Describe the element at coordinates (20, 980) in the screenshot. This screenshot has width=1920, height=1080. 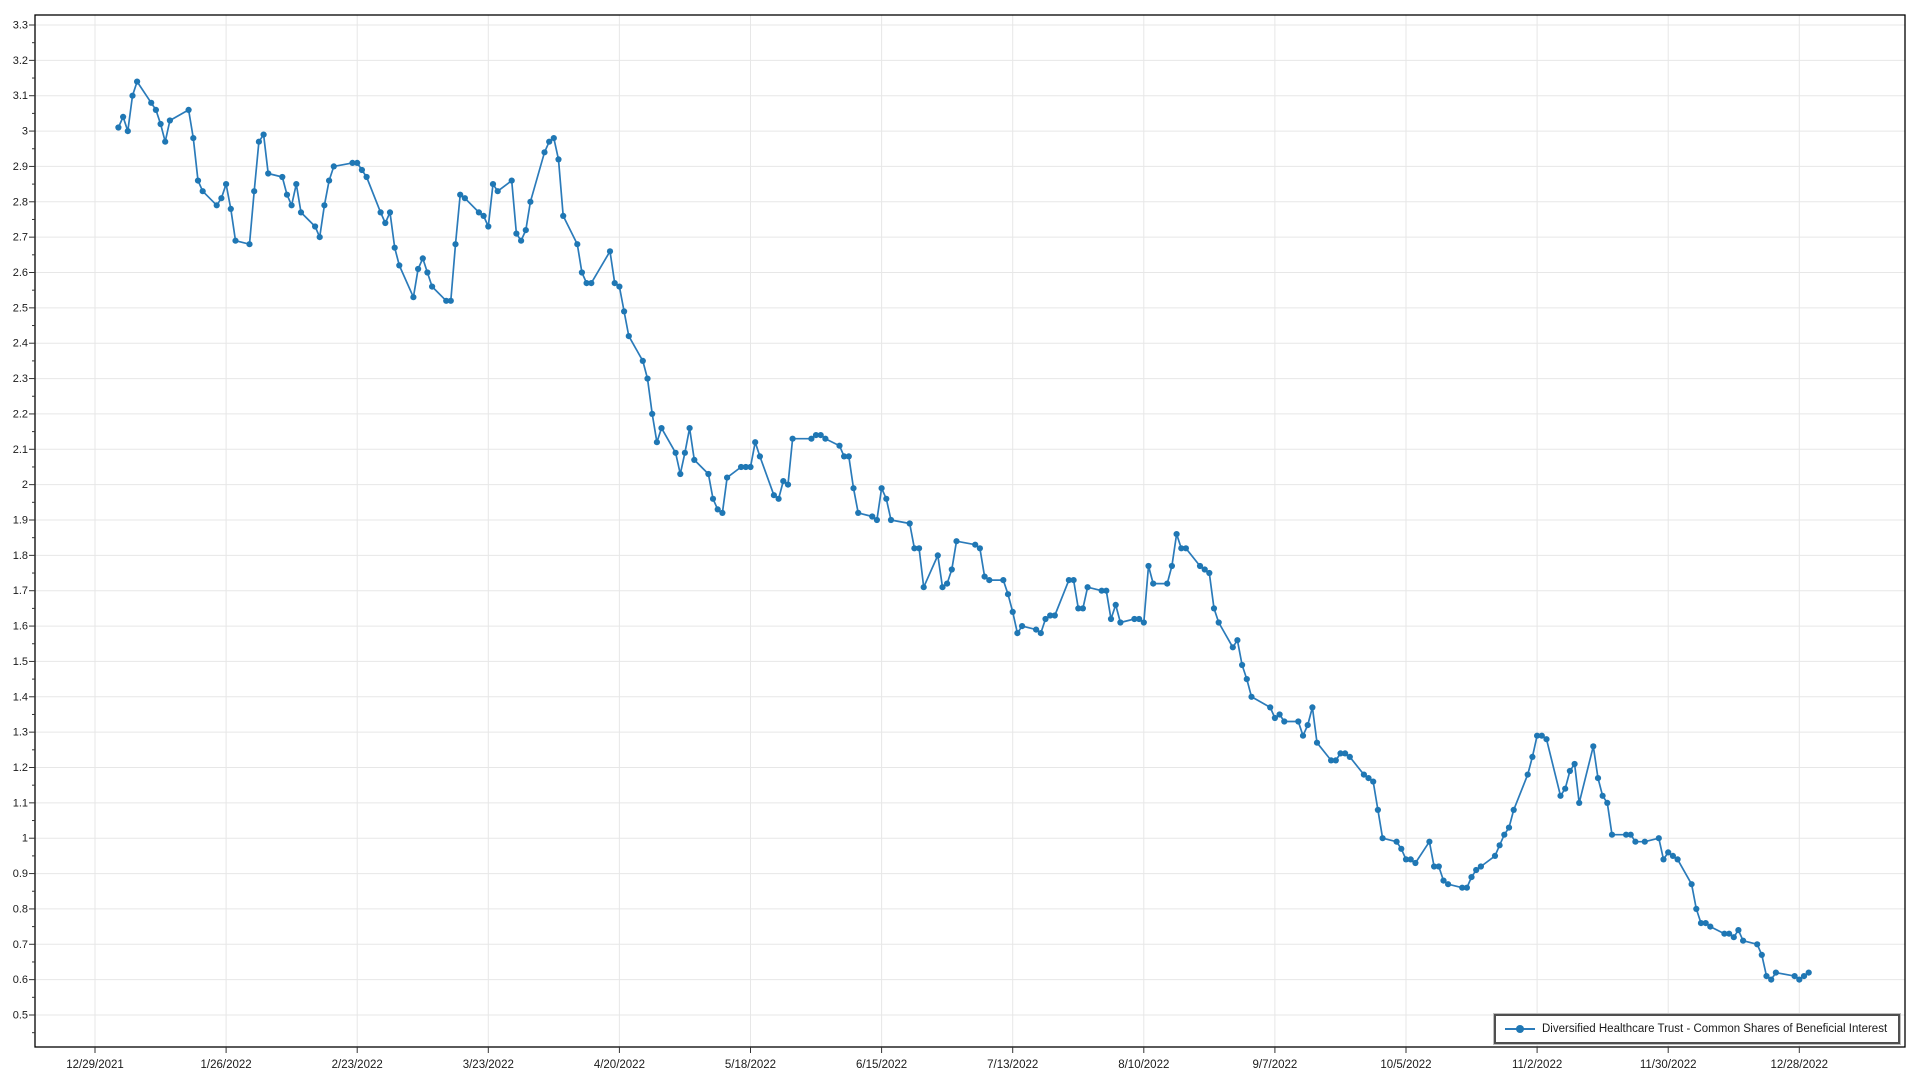
I see `svg-text: 0.6` at that location.